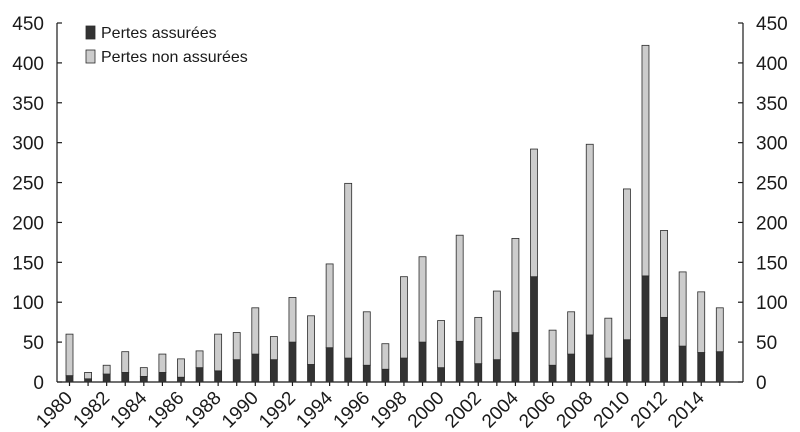 The width and height of the screenshot is (800, 432). Describe the element at coordinates (314, 409) in the screenshot. I see `x-tick-label: 1994` at that location.